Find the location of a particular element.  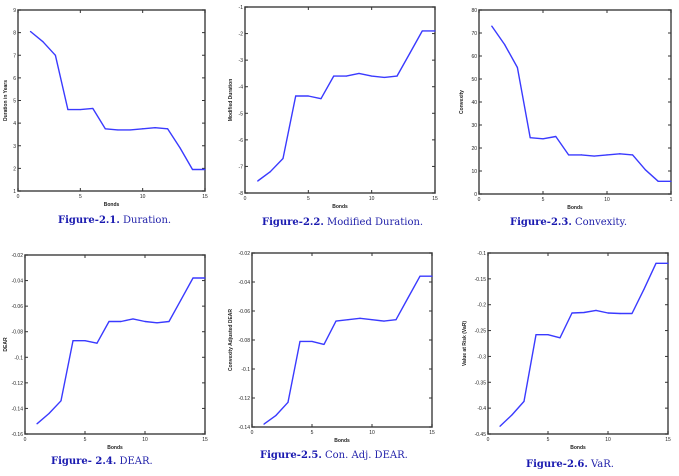

y-tick-label: 9 is located at coordinates (14, 11).